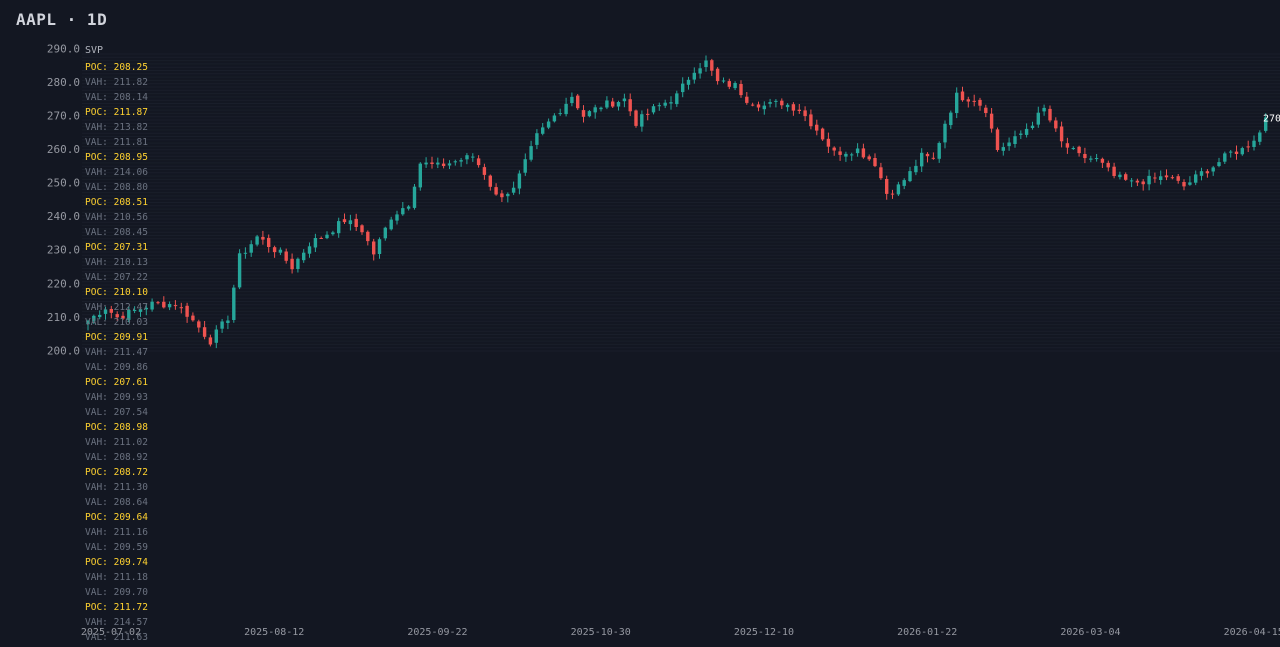 This screenshot has height=647, width=1280. I want to click on svp-poc-label: POC: 209.74, so click(116, 562).